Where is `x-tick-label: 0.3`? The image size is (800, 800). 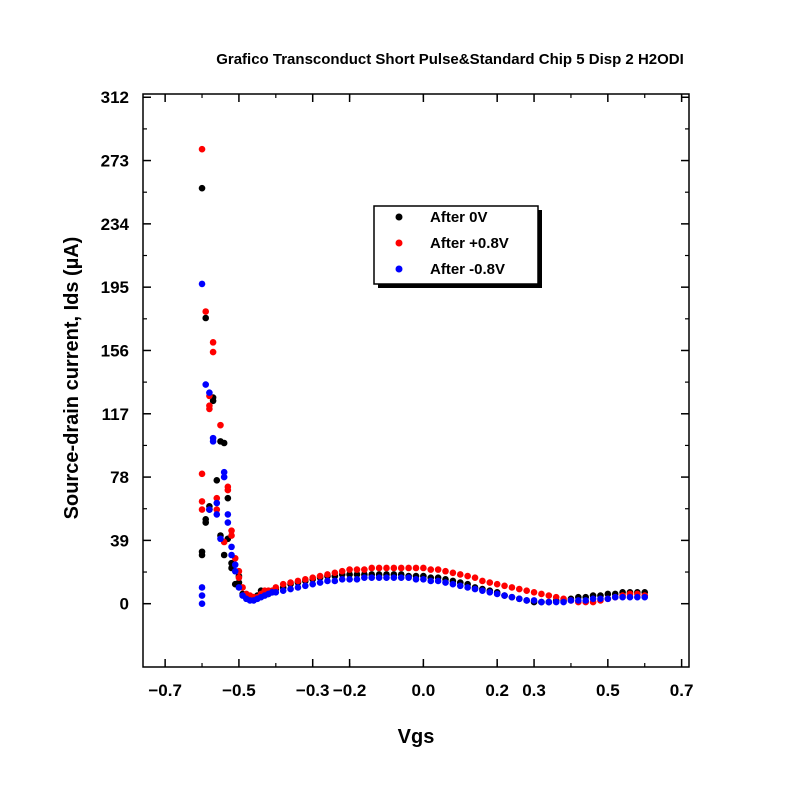
x-tick-label: 0.3 is located at coordinates (534, 690).